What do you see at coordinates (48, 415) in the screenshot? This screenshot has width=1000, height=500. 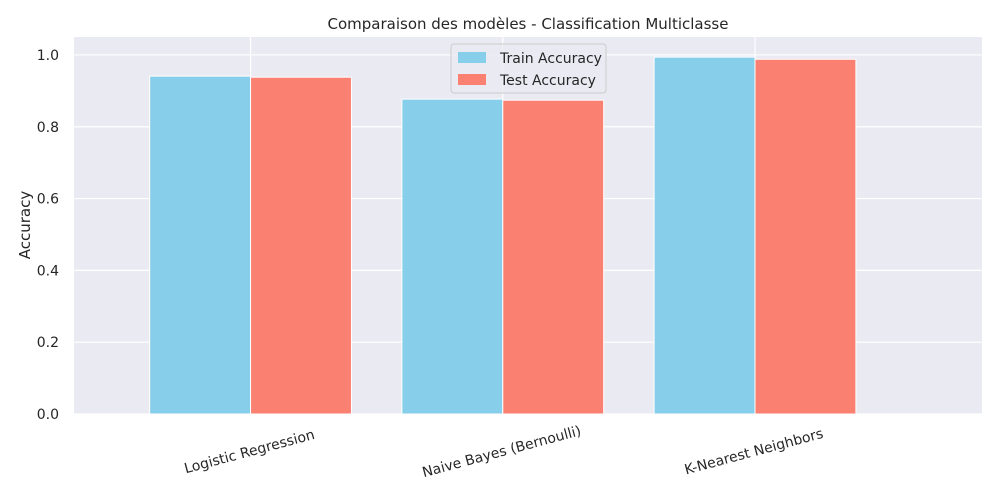 I see `y-tick-label: 0.0` at bounding box center [48, 415].